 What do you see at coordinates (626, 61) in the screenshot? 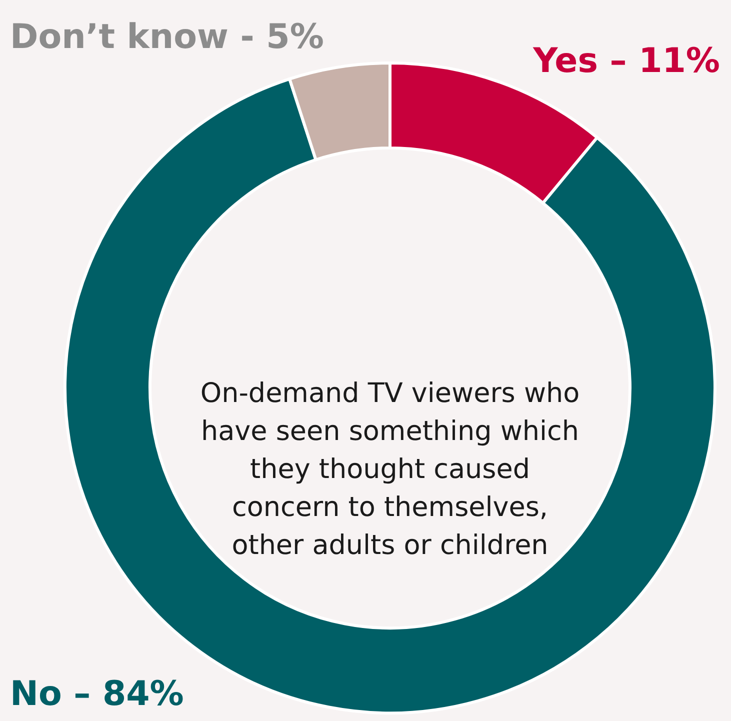
I see `slice-label: Yes – 11%` at bounding box center [626, 61].